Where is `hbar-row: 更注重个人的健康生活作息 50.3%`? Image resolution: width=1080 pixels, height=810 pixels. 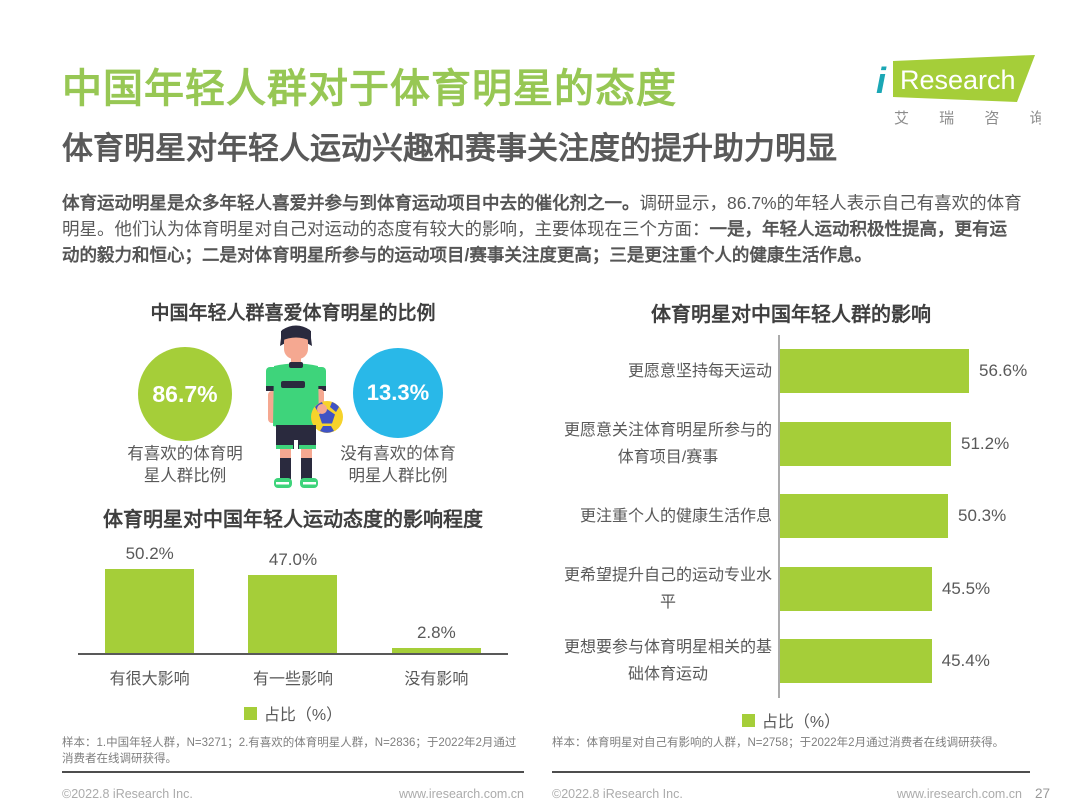
hbar-row: 更注重个人的健康生活作息 50.3% is located at coordinates (791, 516).